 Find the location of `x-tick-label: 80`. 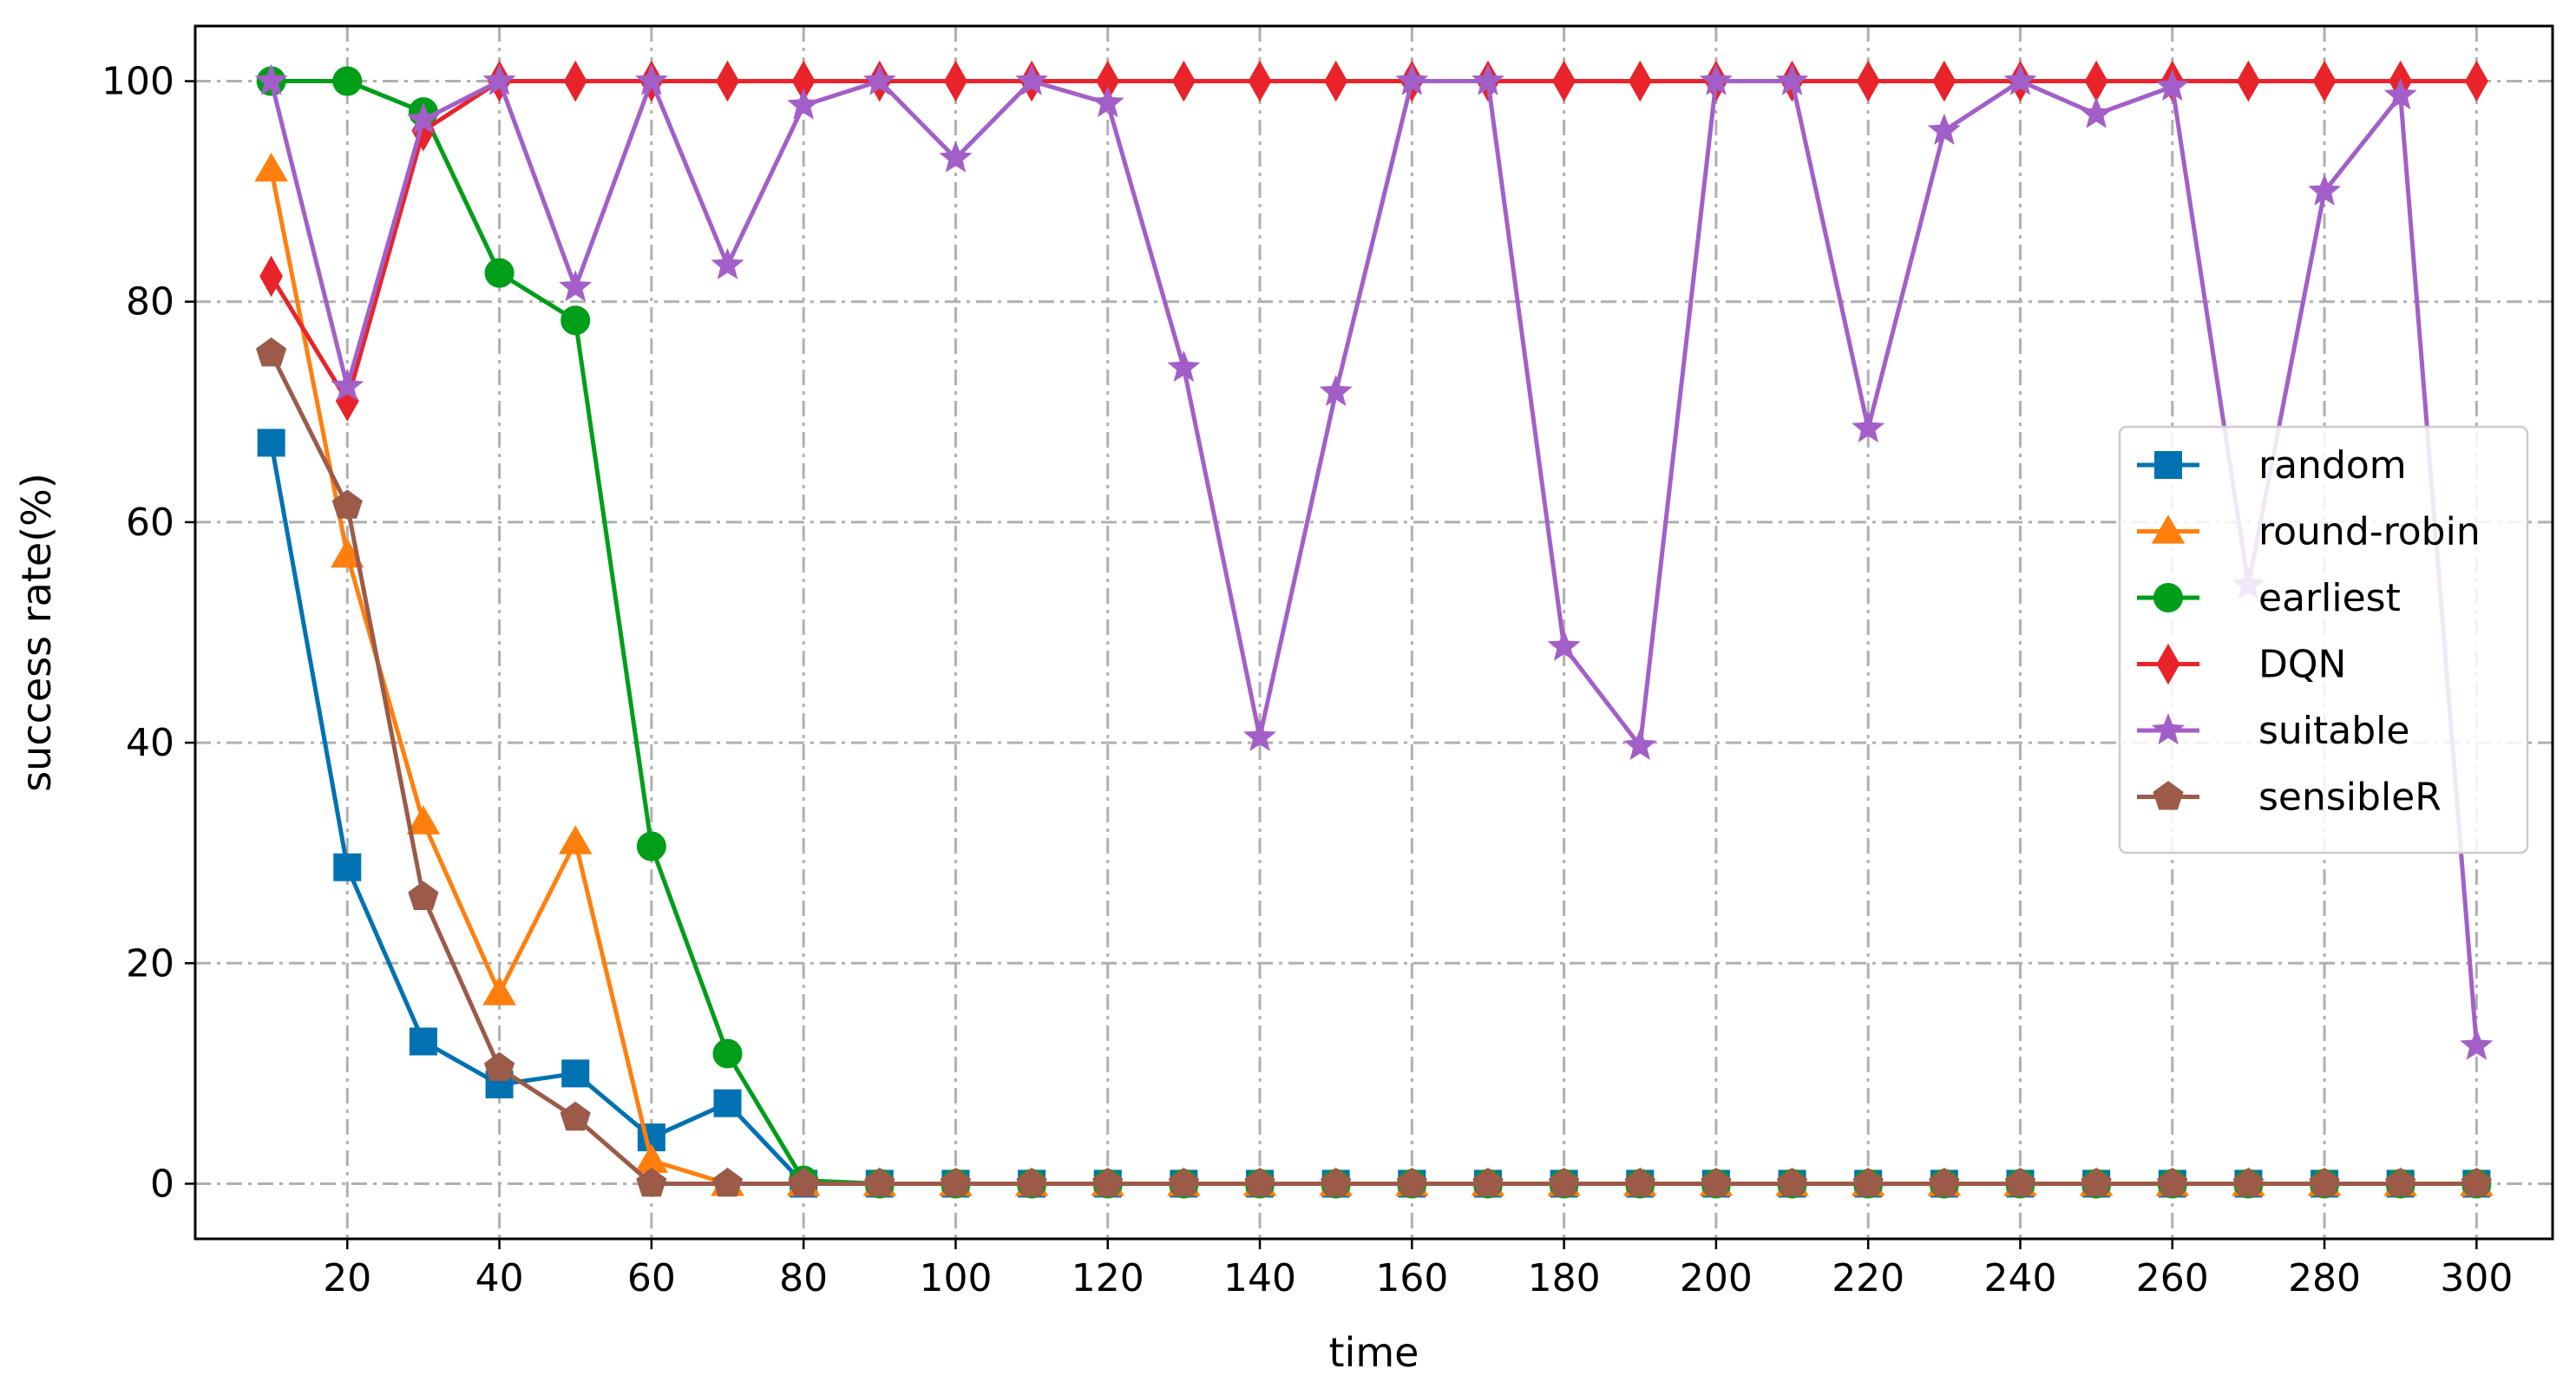

x-tick-label: 80 is located at coordinates (803, 1278).